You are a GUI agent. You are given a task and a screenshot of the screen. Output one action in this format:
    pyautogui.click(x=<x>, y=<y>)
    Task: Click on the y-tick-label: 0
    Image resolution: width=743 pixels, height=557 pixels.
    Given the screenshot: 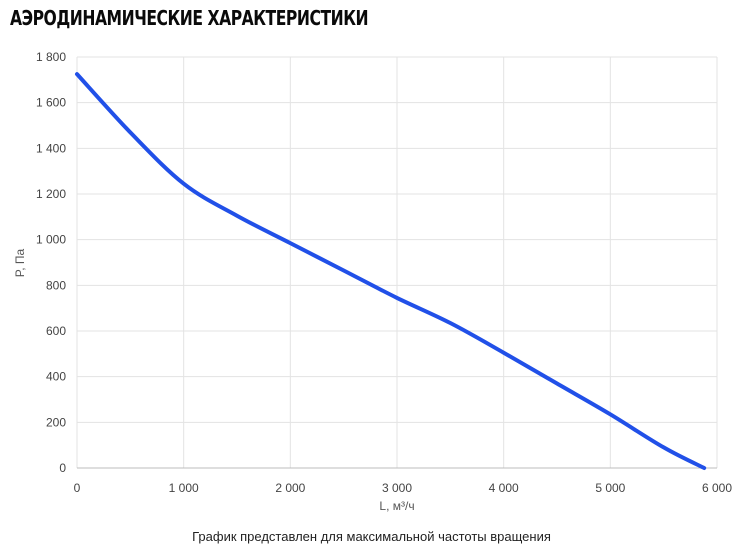 What is the action you would take?
    pyautogui.click(x=62, y=468)
    